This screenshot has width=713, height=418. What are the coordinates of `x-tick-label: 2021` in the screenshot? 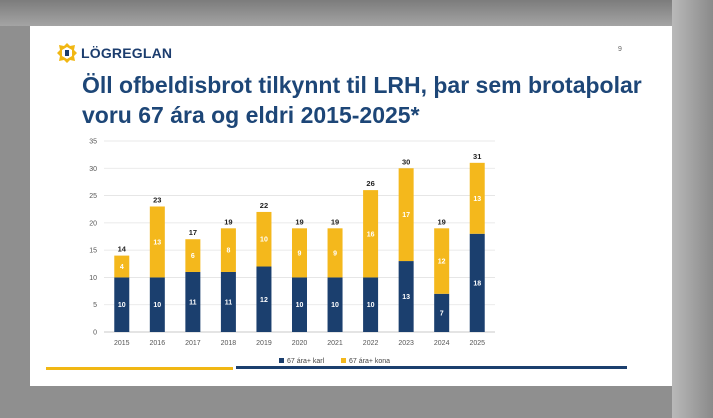 It's located at (335, 343).